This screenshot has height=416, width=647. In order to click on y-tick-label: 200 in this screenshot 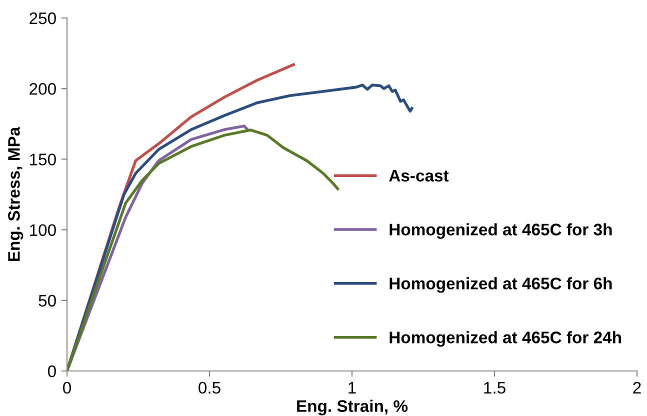, I will do `click(43, 89)`.